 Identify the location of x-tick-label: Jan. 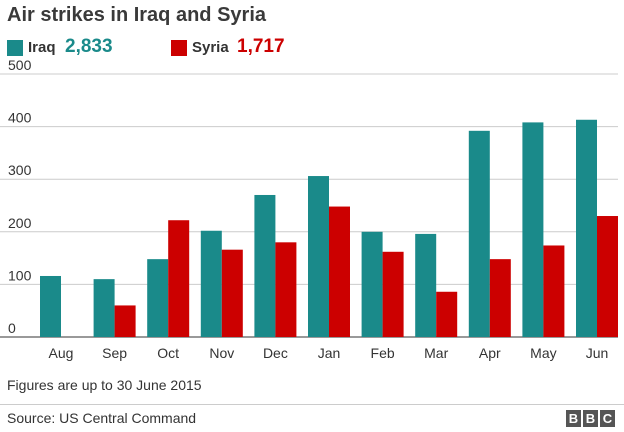
(329, 353).